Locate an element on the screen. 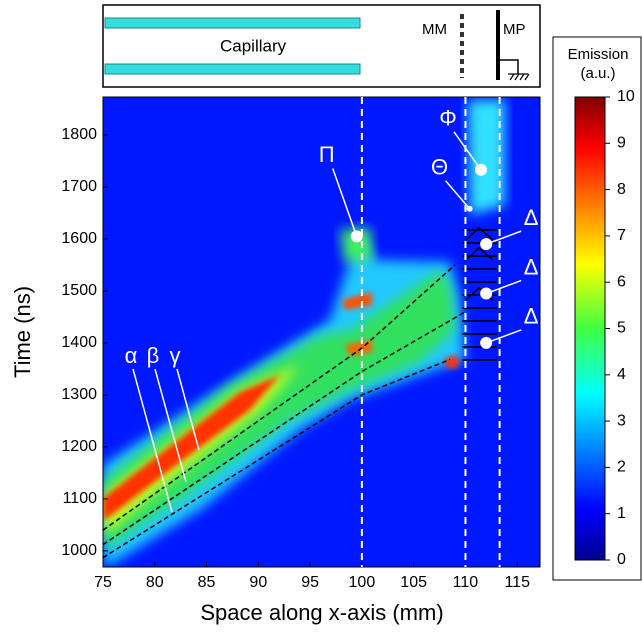 The width and height of the screenshot is (642, 640). hatch-lines is located at coordinates (479, 295).